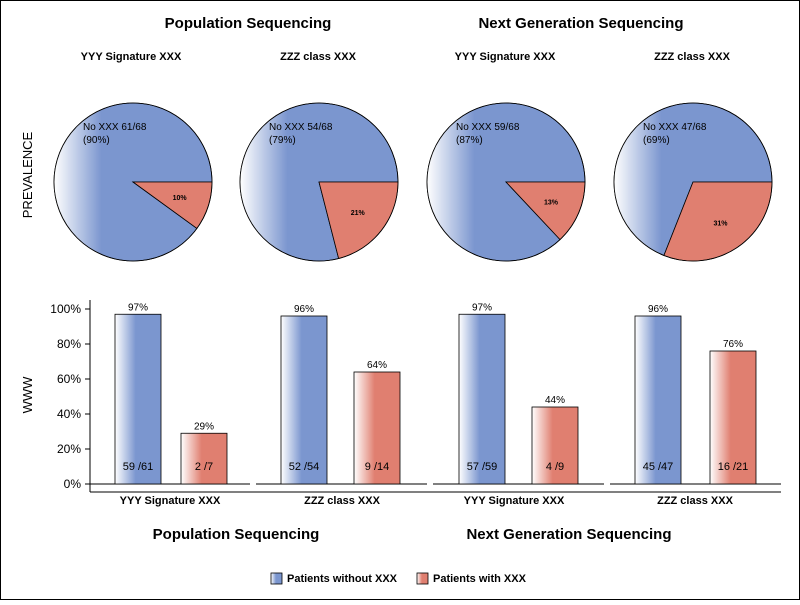 The image size is (800, 605). Describe the element at coordinates (342, 579) in the screenshot. I see `legend-label-without: Patients without XXX` at that location.